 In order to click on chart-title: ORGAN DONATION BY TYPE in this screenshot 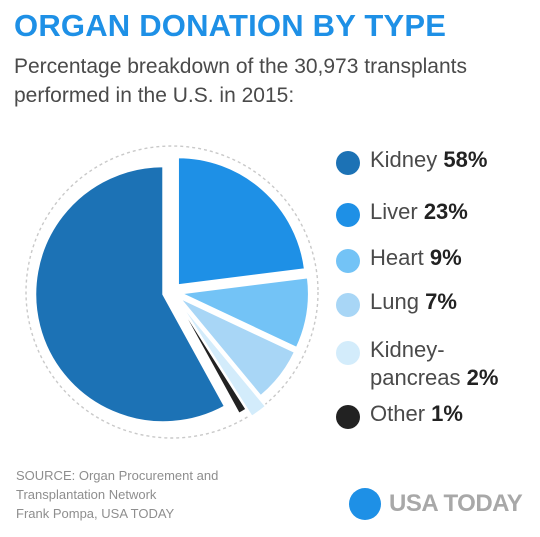, I will do `click(230, 25)`.